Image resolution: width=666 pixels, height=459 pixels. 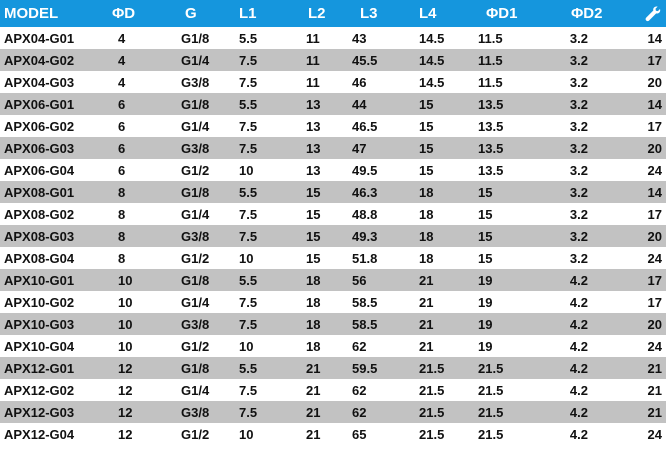 What do you see at coordinates (503, 192) in the screenshot?
I see `cell-diameter-d1: 15` at bounding box center [503, 192].